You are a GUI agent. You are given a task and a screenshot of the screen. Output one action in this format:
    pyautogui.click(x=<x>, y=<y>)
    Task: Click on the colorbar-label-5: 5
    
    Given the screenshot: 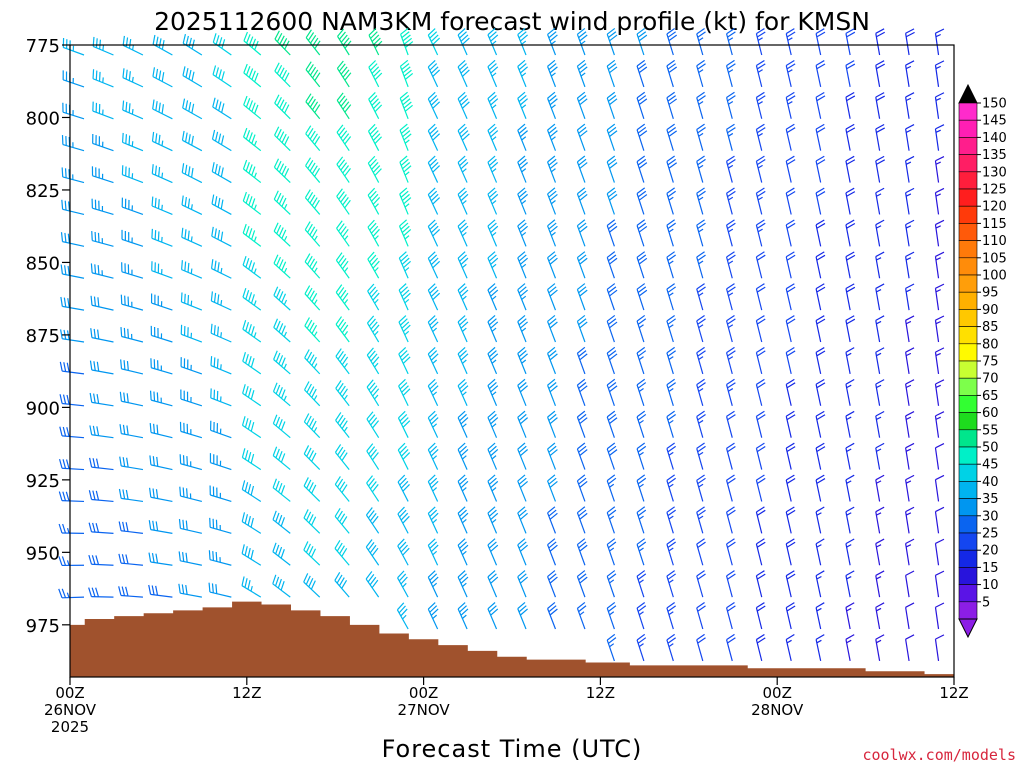 What is the action you would take?
    pyautogui.click(x=986, y=602)
    